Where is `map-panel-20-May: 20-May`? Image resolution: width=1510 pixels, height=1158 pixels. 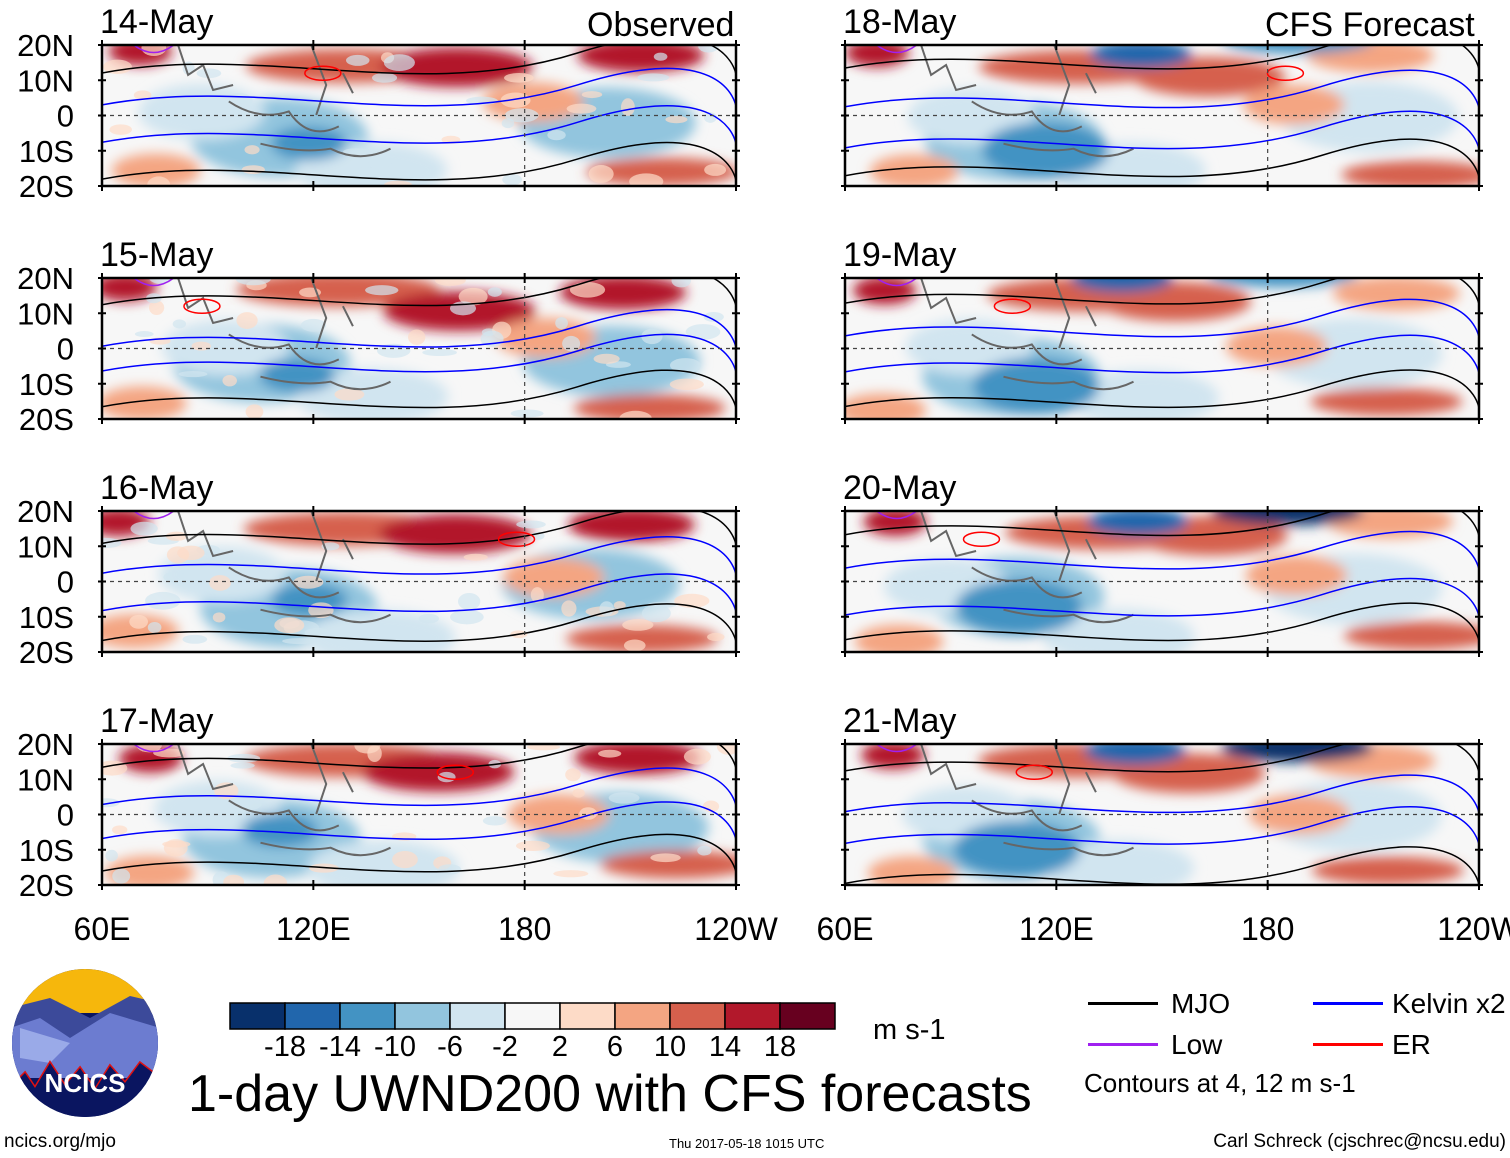
map-panel-20-May: 20-May is located at coordinates (1162, 563).